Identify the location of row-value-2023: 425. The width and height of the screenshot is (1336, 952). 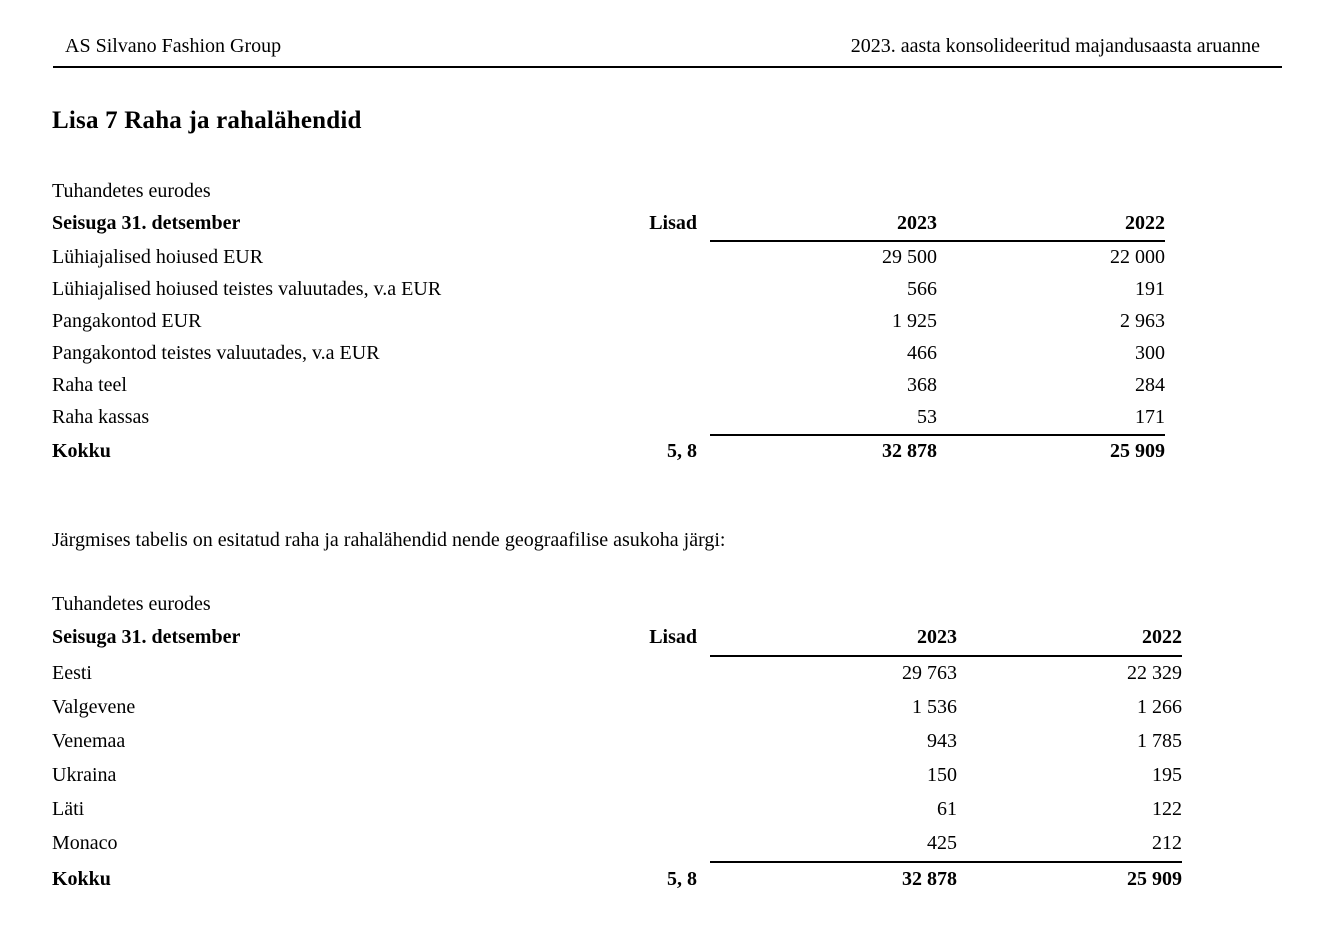
(942, 843).